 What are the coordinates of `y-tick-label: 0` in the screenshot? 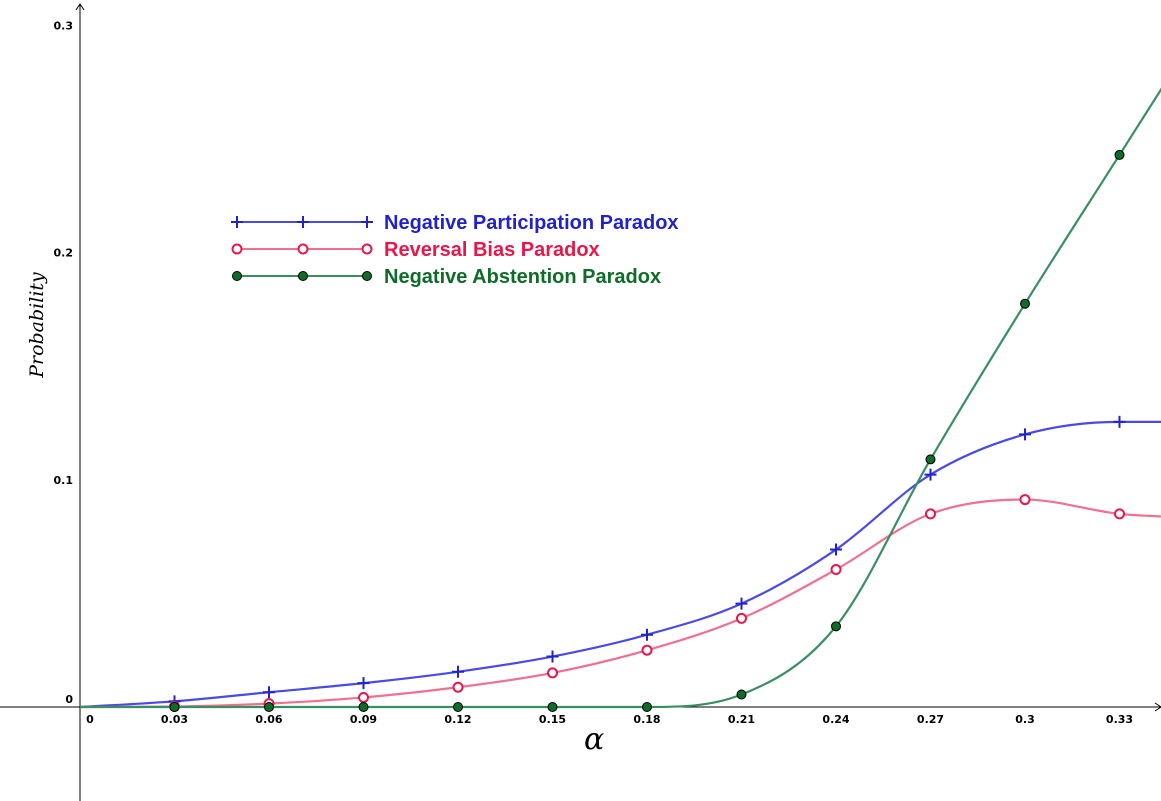 It's located at (69, 699).